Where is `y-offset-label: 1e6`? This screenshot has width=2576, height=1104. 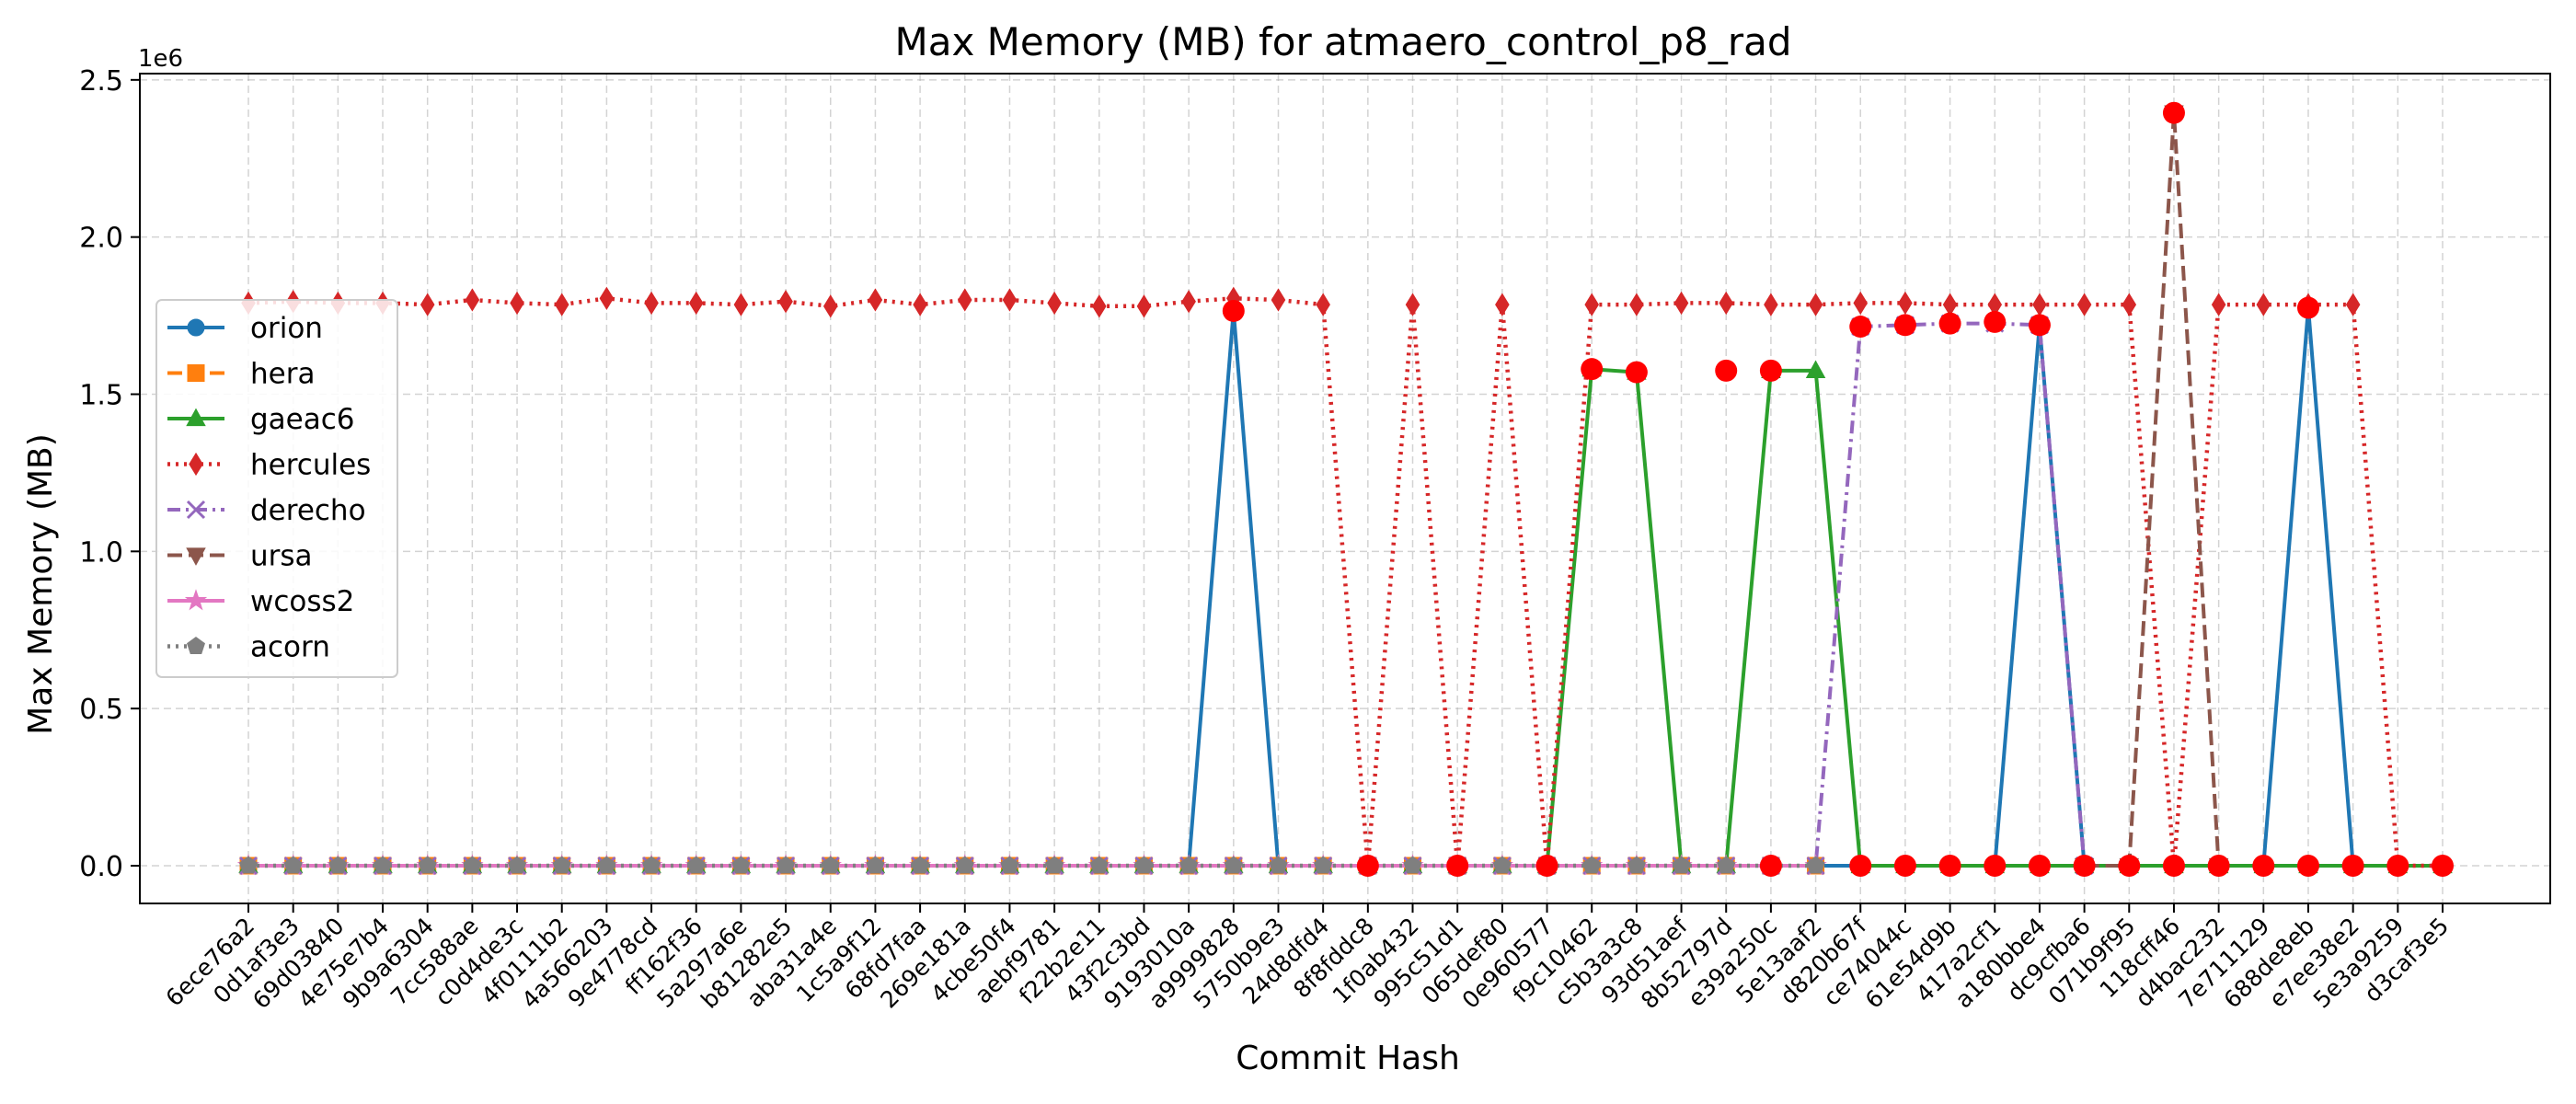
y-offset-label: 1e6 is located at coordinates (160, 59).